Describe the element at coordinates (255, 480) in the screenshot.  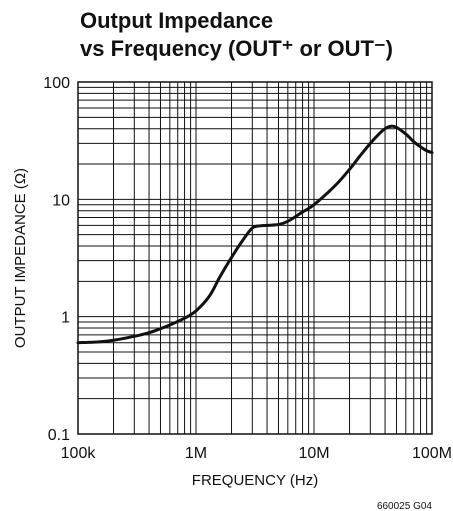
I see `x-axis-label: FREQUENCY (Hz)` at that location.